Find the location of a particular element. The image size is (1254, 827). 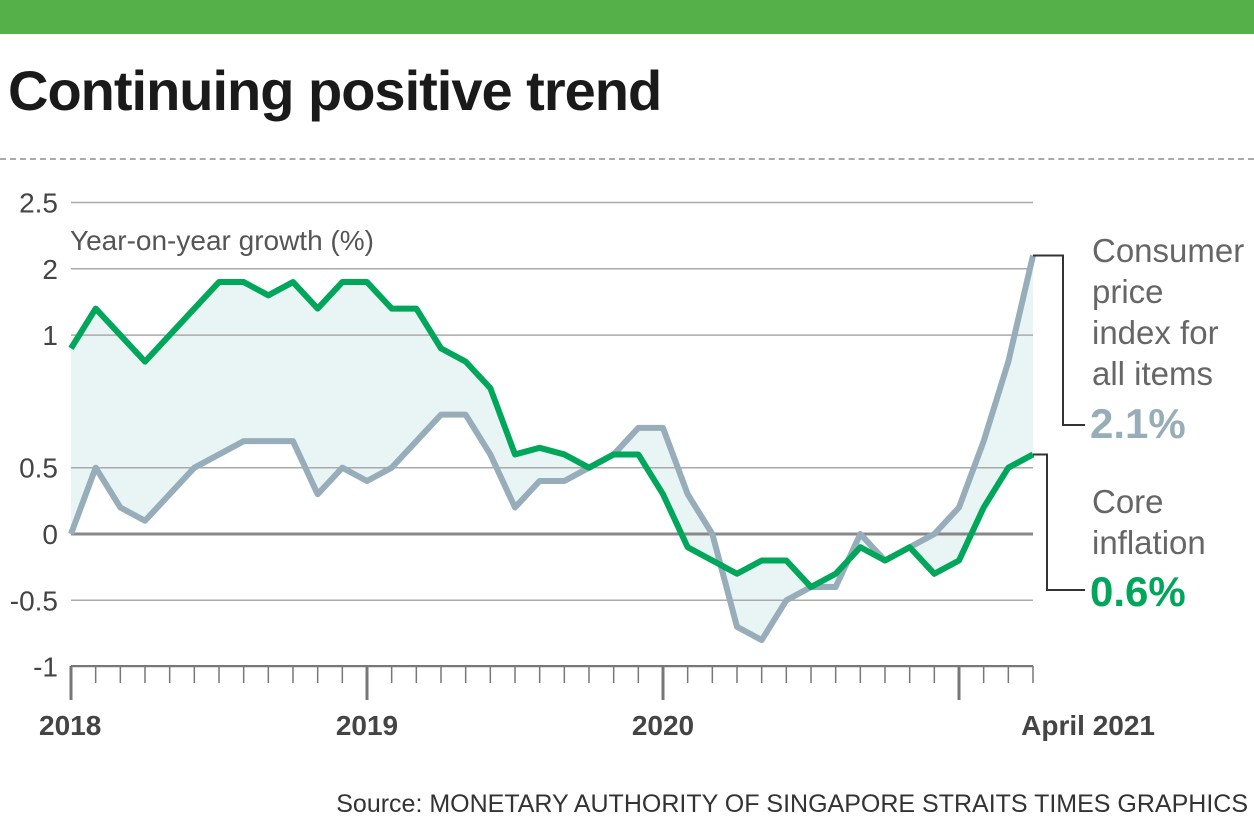

y-tick-label: 0 is located at coordinates (50, 534).